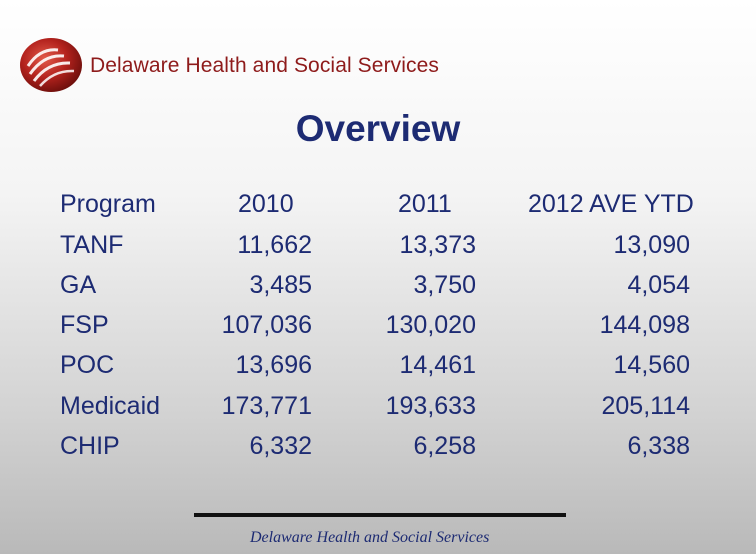 The width and height of the screenshot is (756, 554). Describe the element at coordinates (425, 204) in the screenshot. I see `header-2011: 2011` at that location.